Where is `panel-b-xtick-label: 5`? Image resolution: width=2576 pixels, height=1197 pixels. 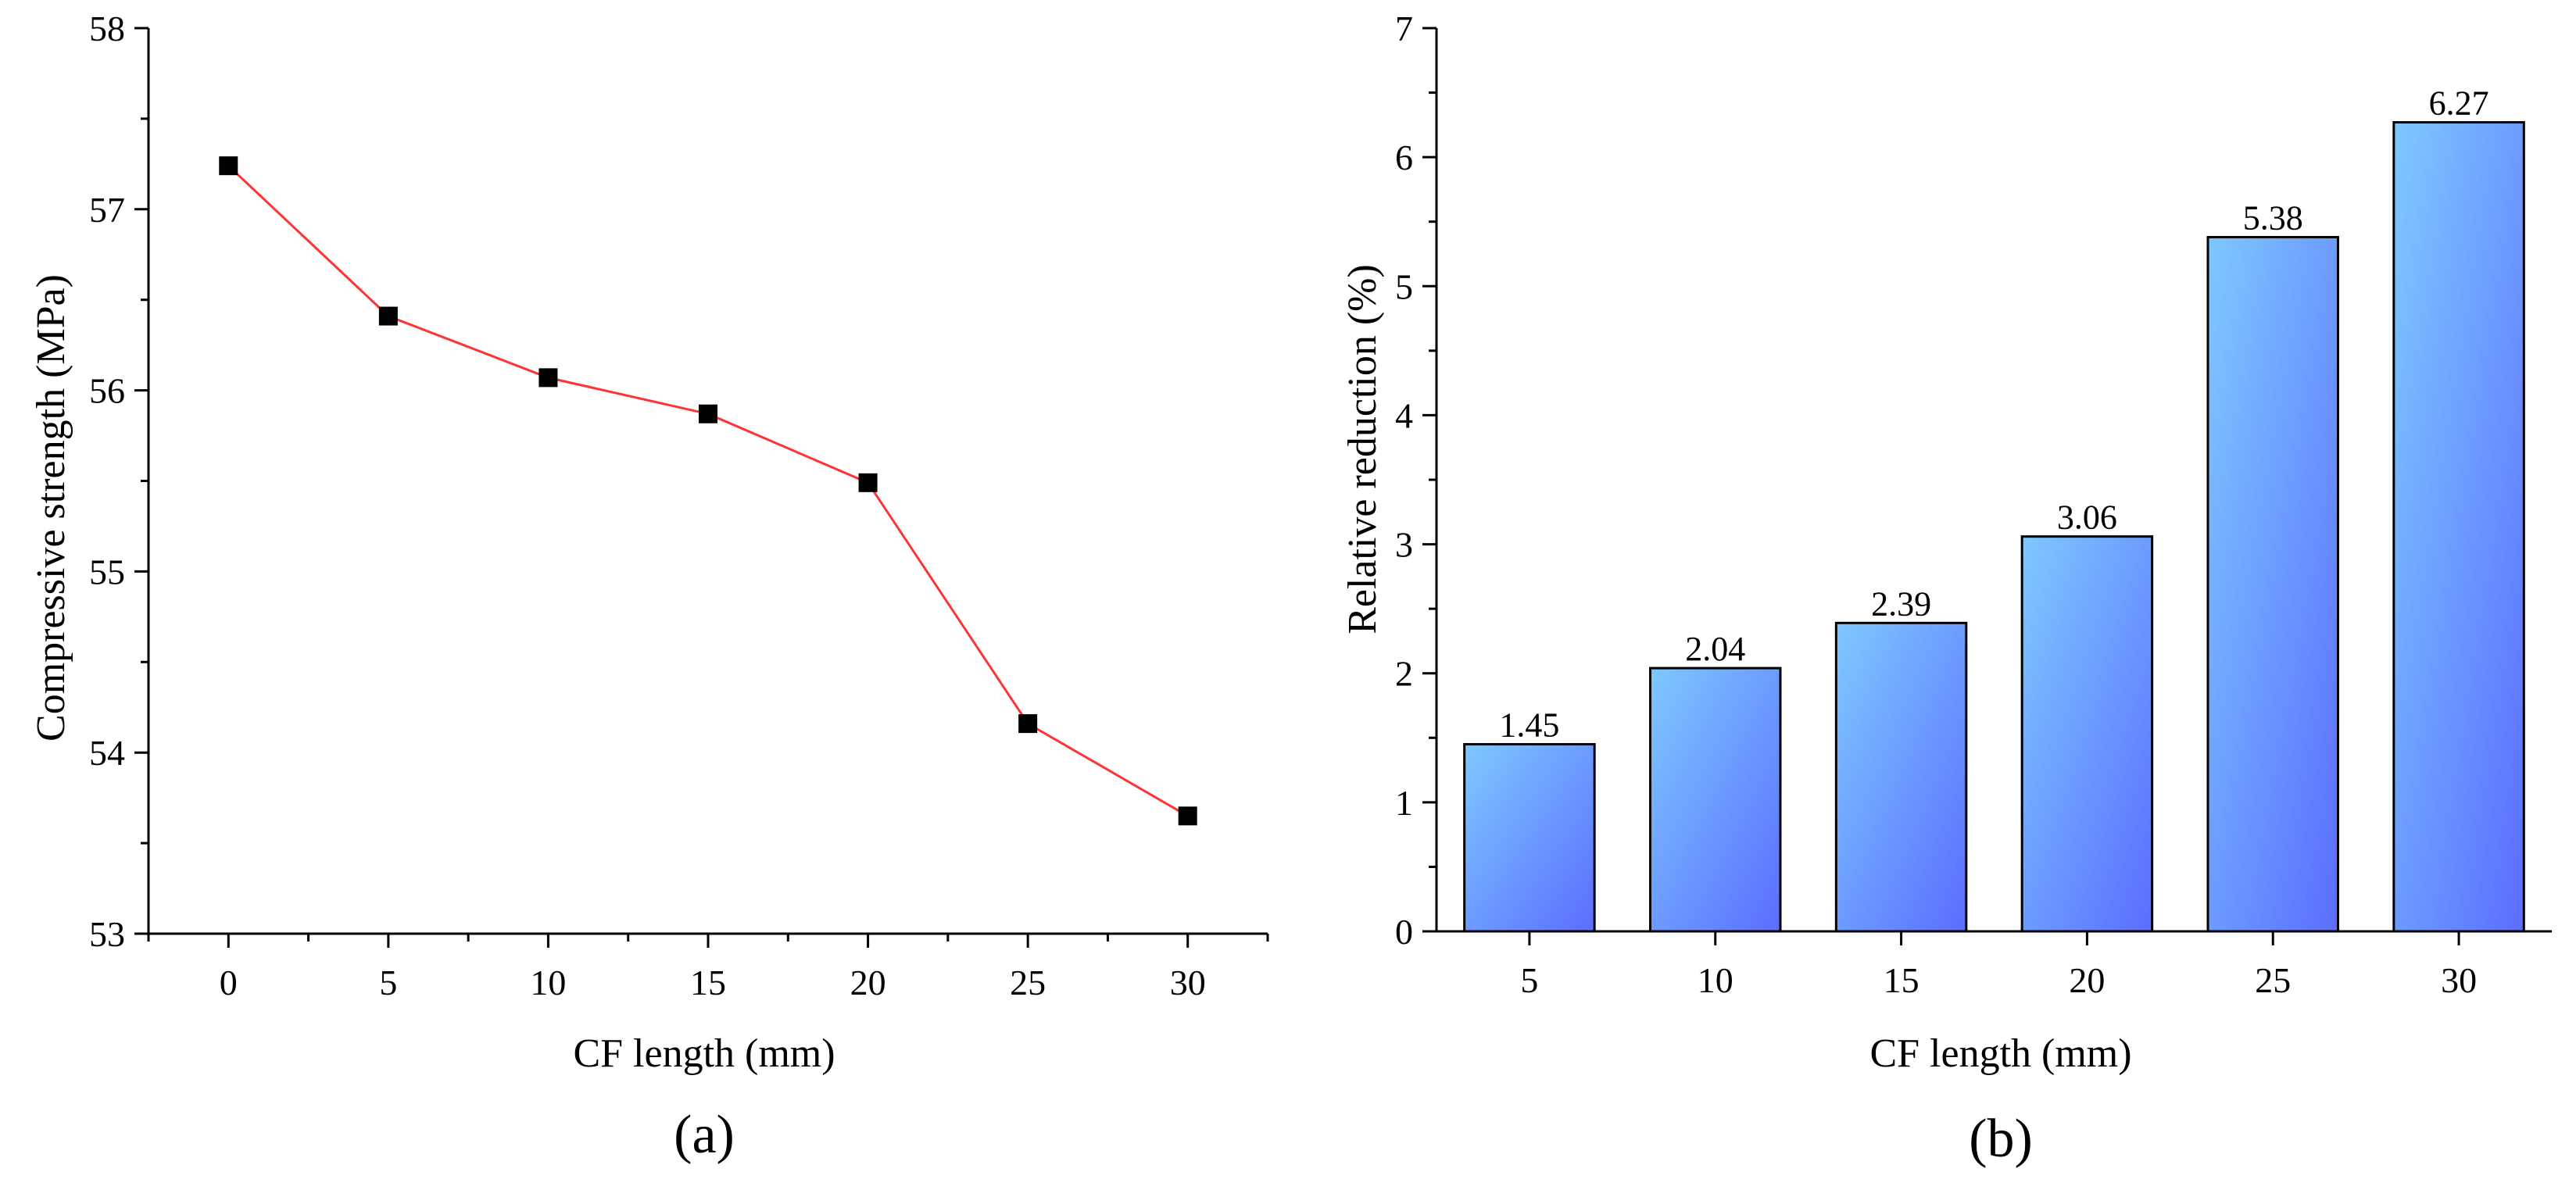 panel-b-xtick-label: 5 is located at coordinates (1529, 980).